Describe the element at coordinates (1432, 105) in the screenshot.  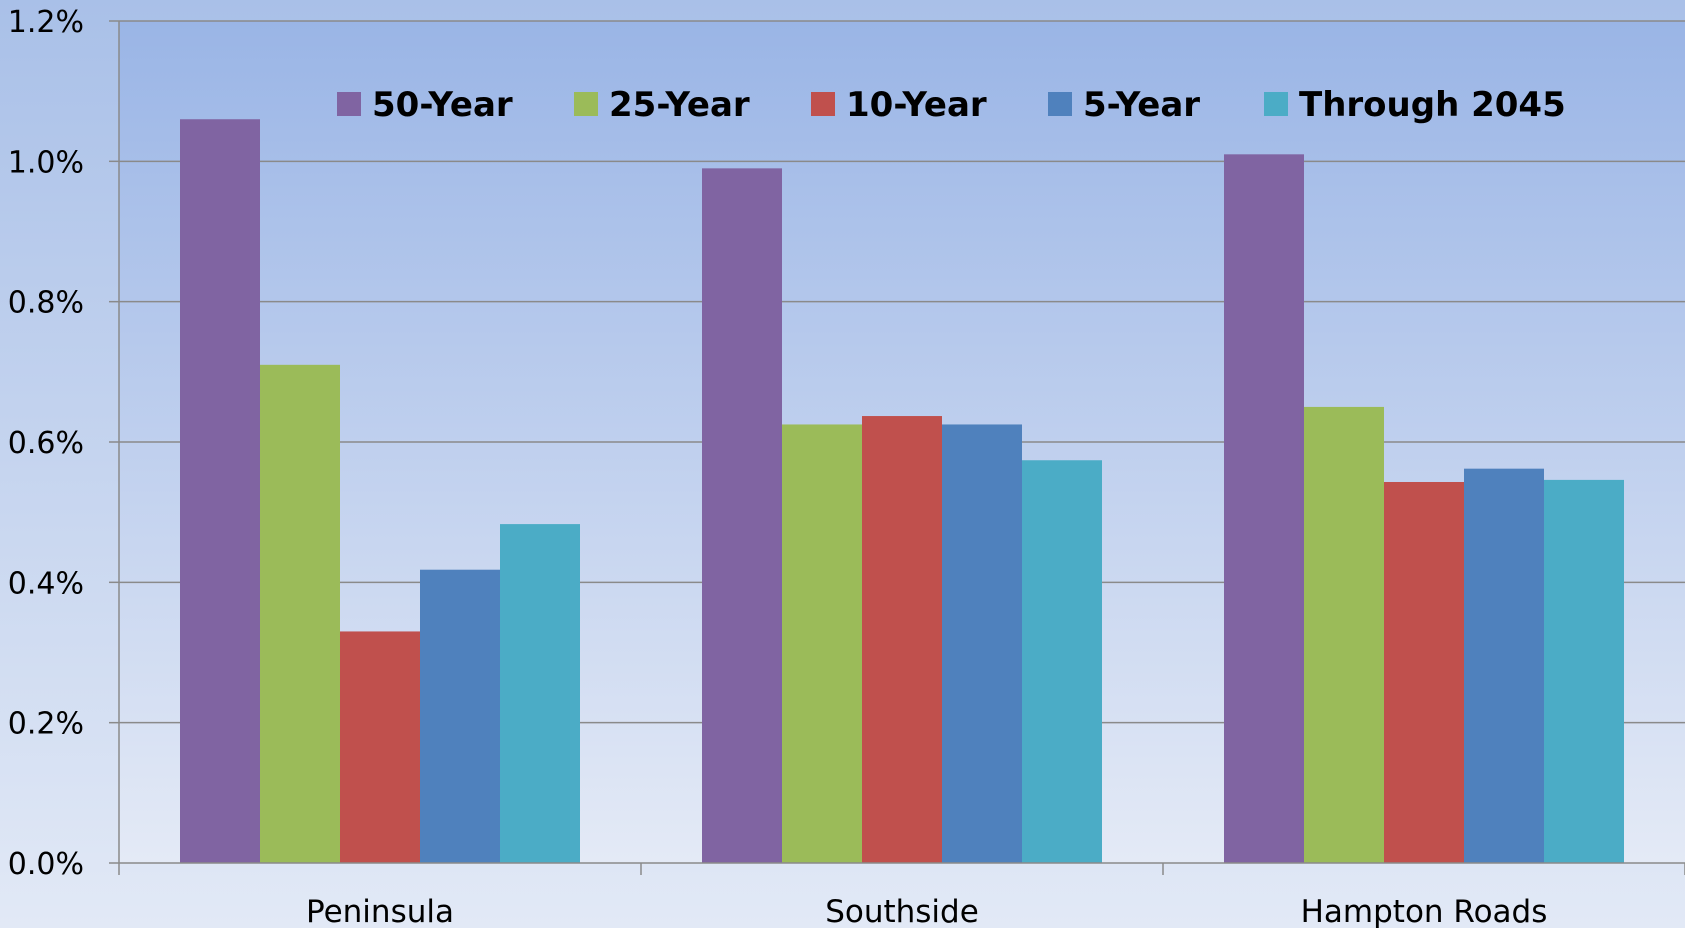
I see `legend-label: Through 2045` at that location.